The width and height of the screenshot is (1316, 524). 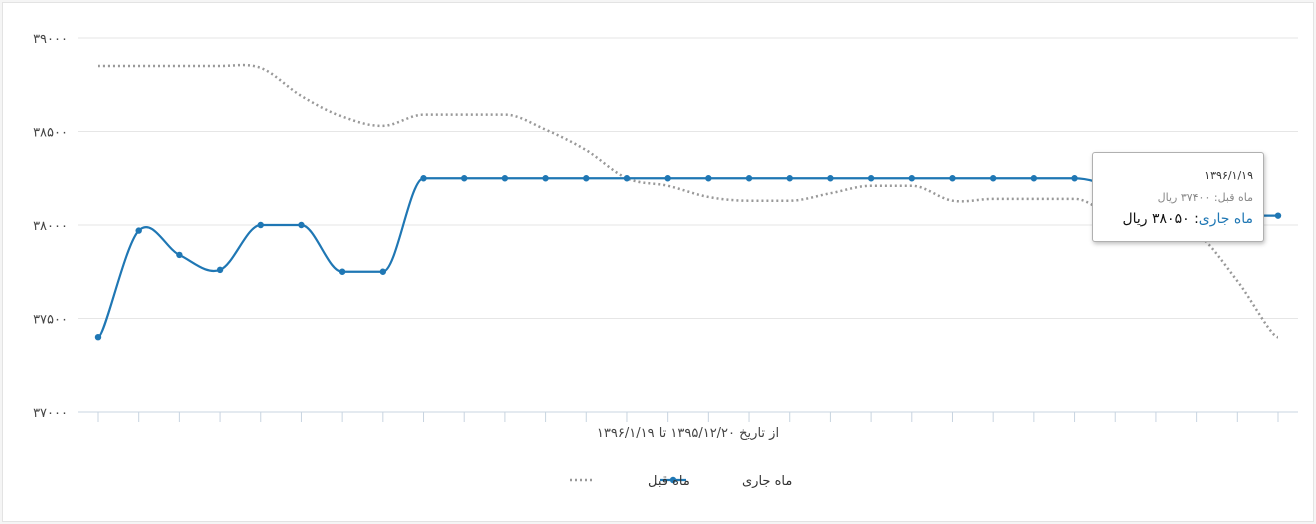 I want to click on x-axis, so click(x=688, y=416).